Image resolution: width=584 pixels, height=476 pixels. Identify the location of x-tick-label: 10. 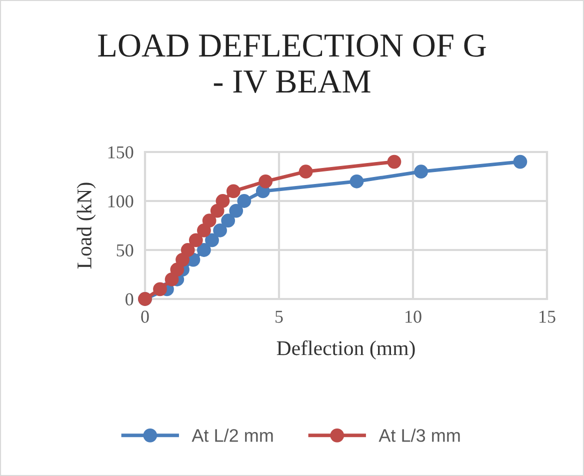
(414, 316).